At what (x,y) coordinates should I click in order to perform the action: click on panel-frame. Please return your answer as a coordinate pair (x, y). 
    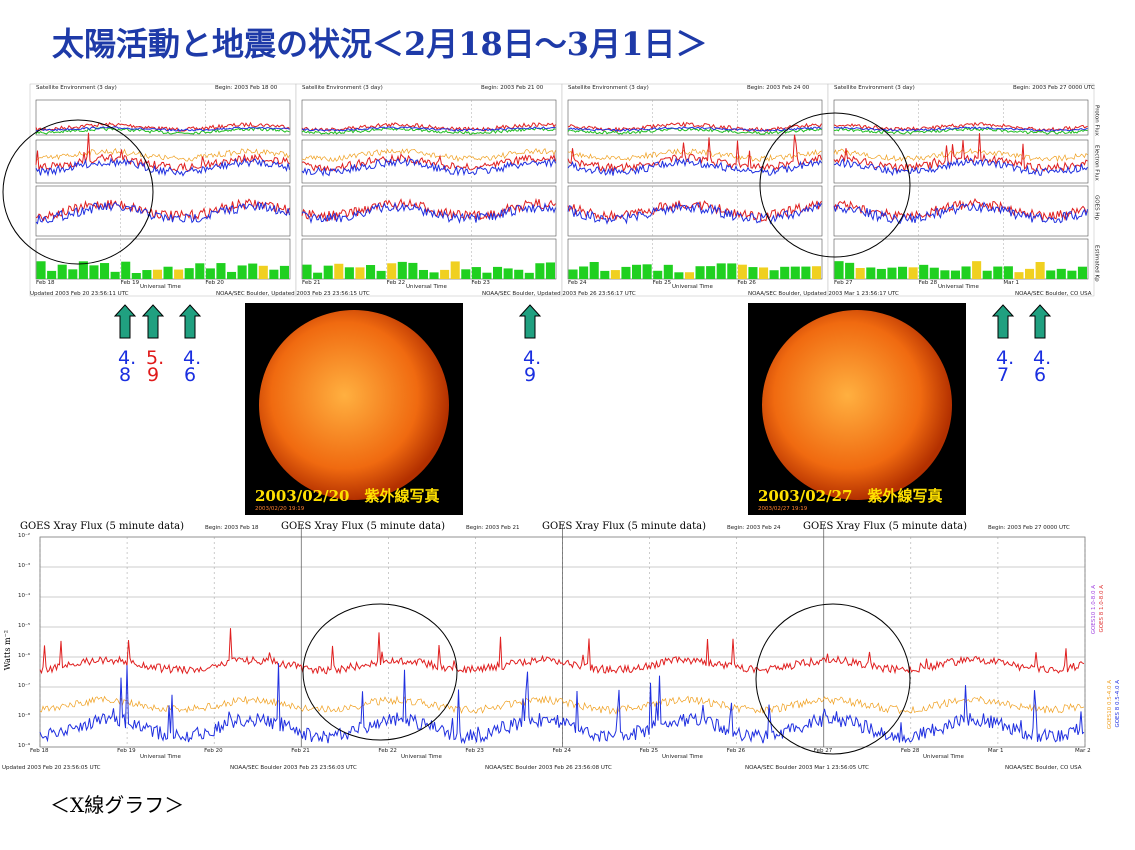
    Looking at the image, I should click on (961, 190).